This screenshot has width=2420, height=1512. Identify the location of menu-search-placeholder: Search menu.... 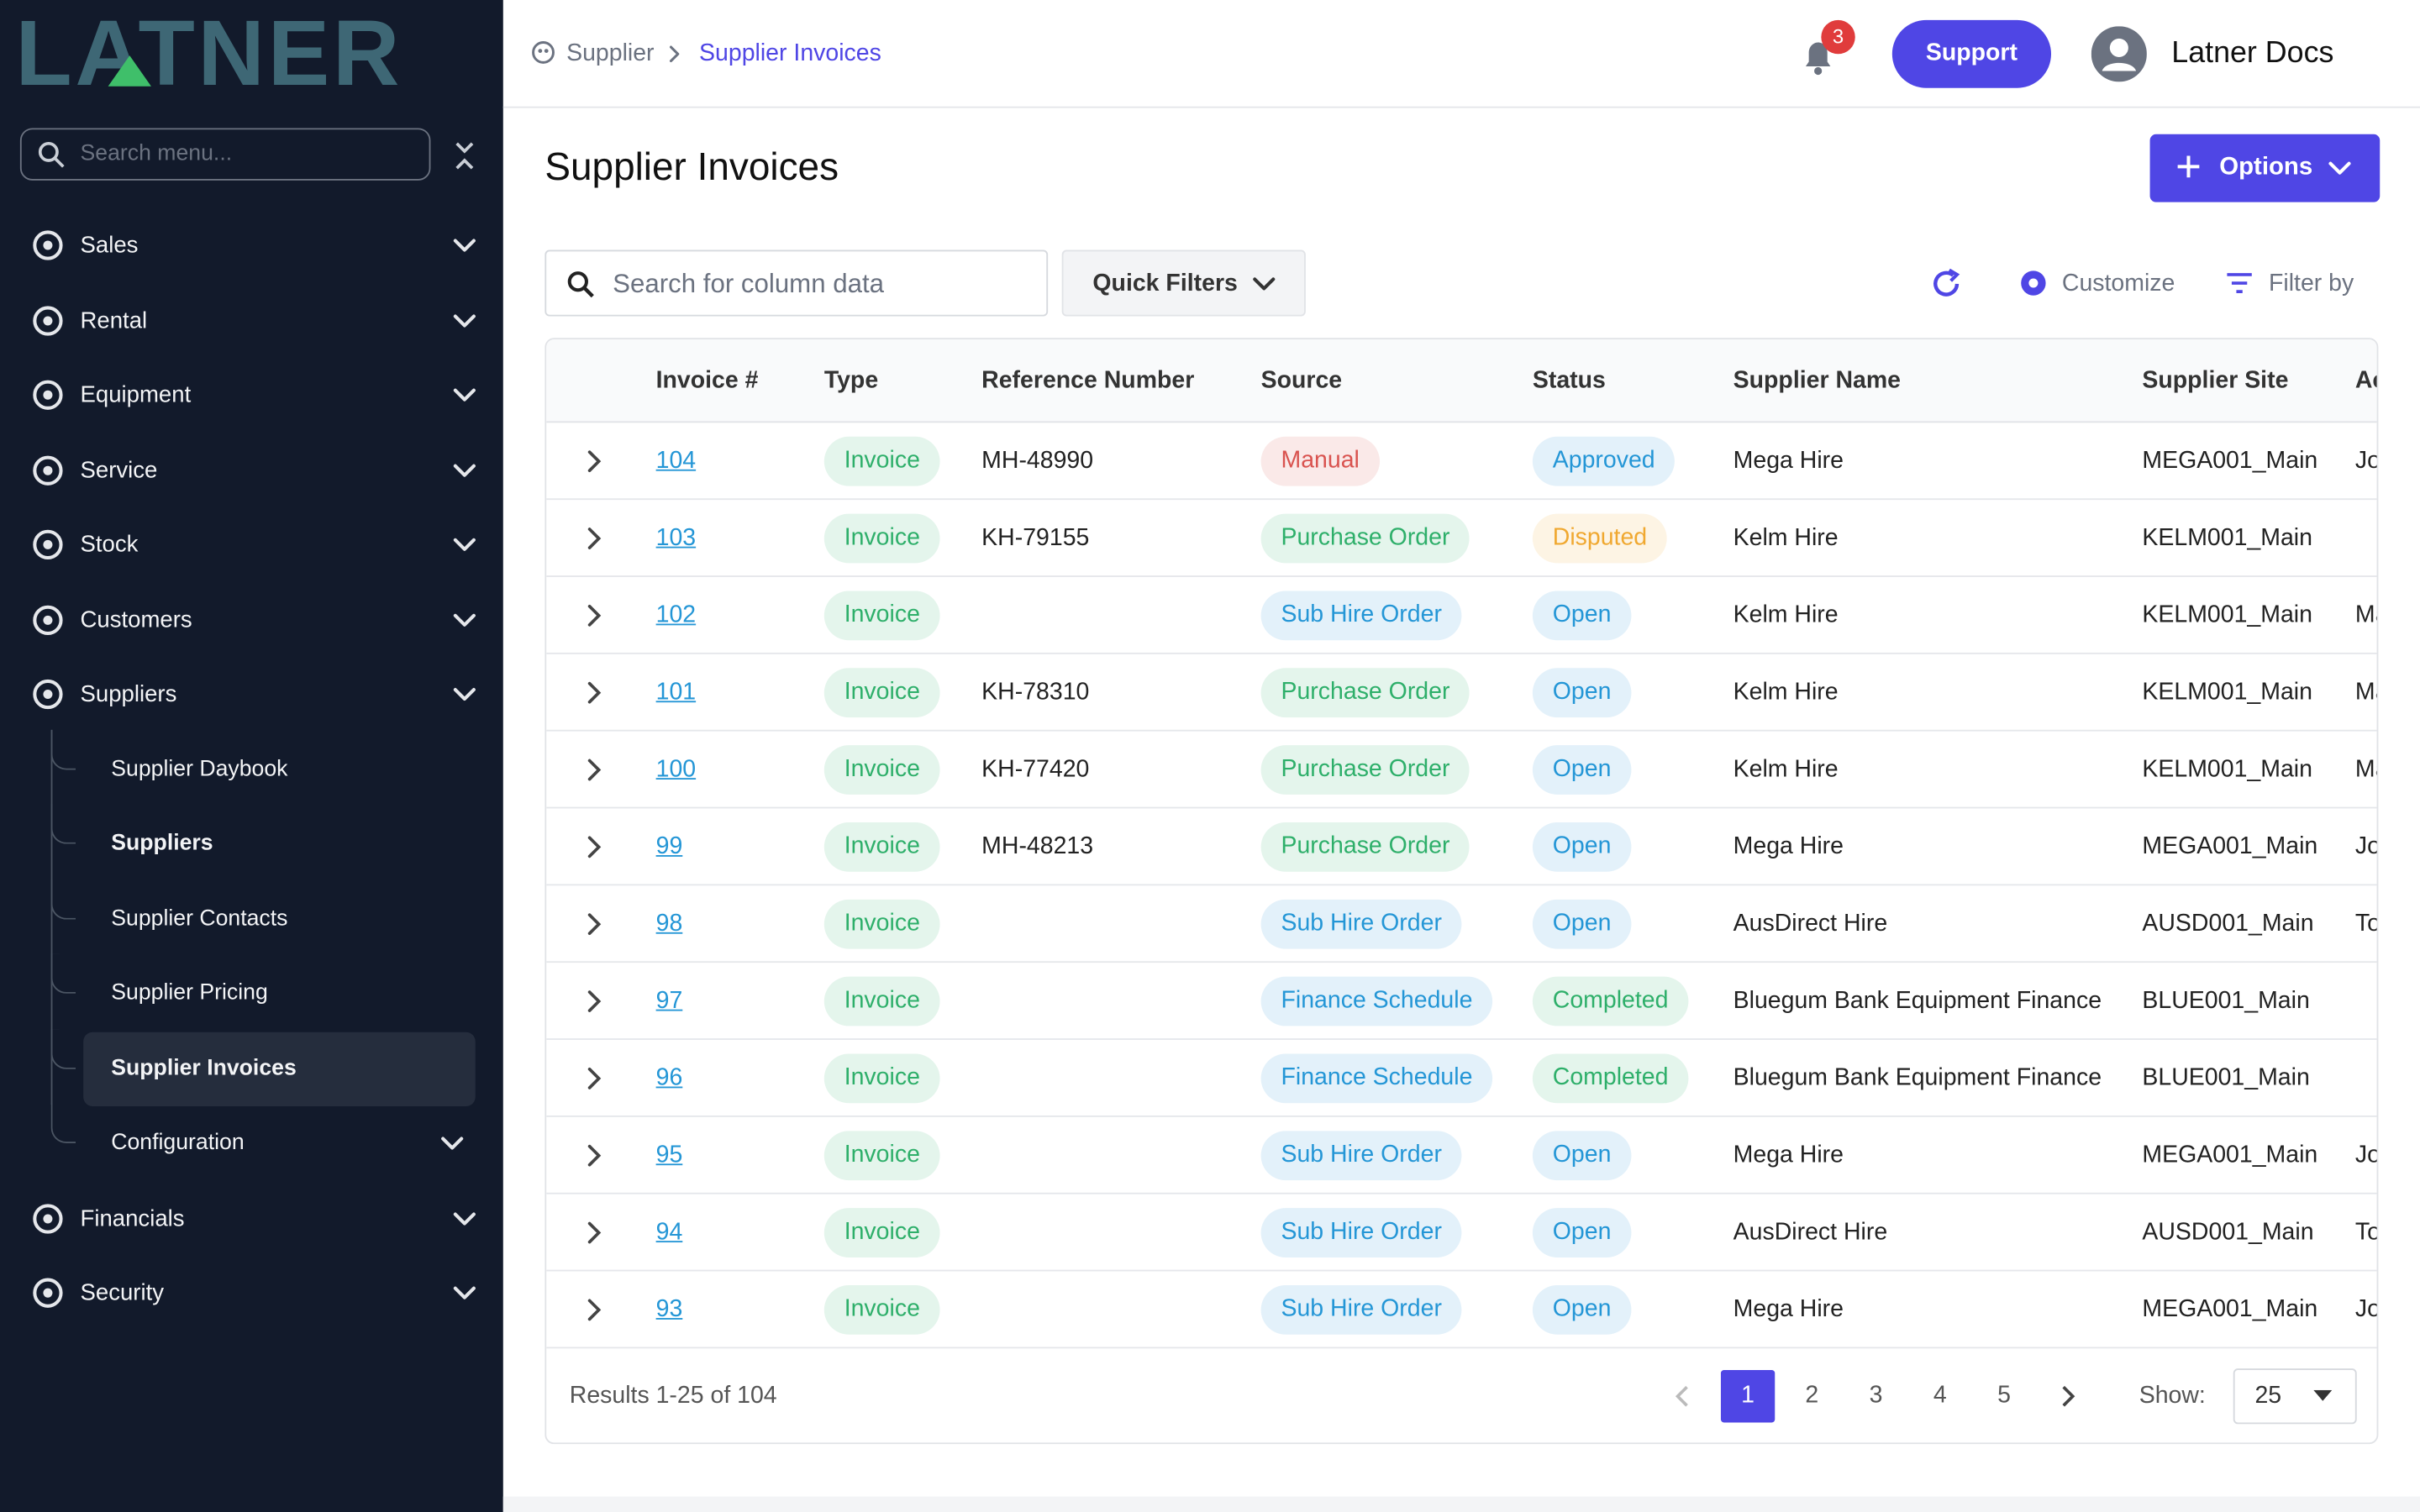
(157, 153).